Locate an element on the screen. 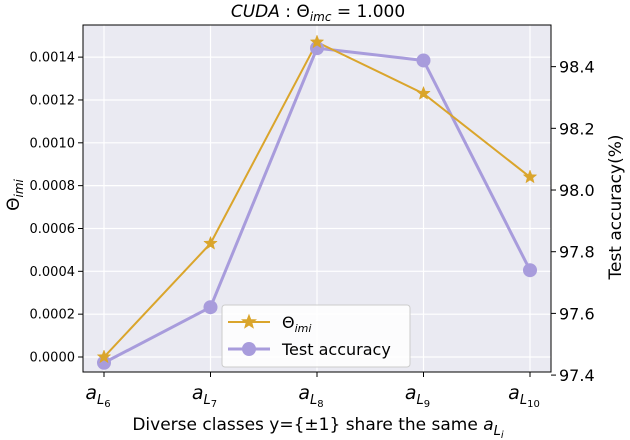 This screenshot has height=440, width=630. y-right-tick-label: 97.4 is located at coordinates (577, 375).